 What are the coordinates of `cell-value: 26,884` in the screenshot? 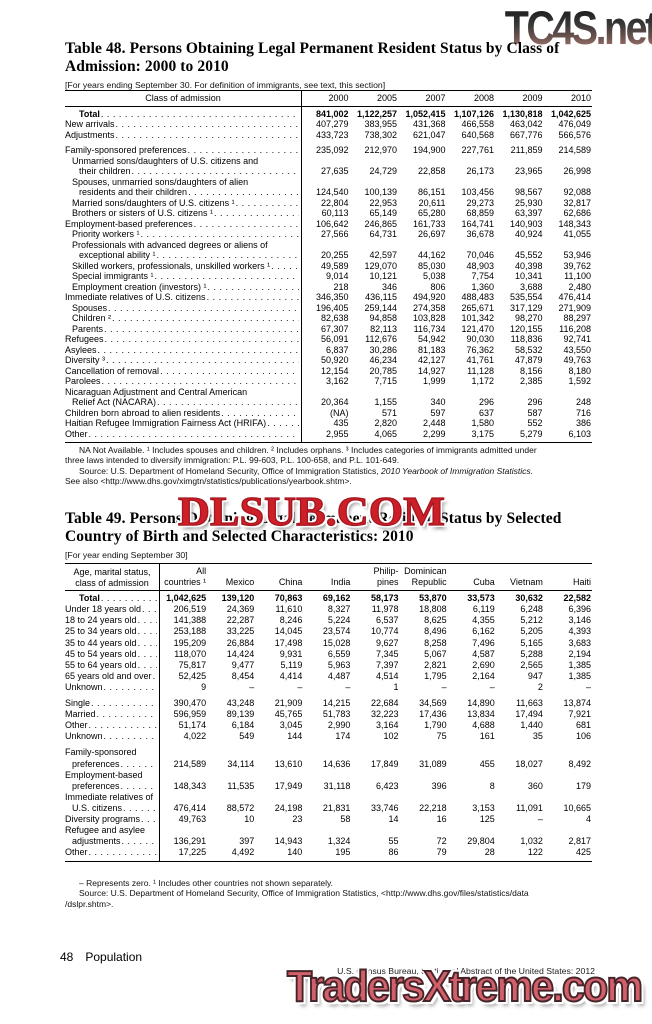 It's located at (240, 642).